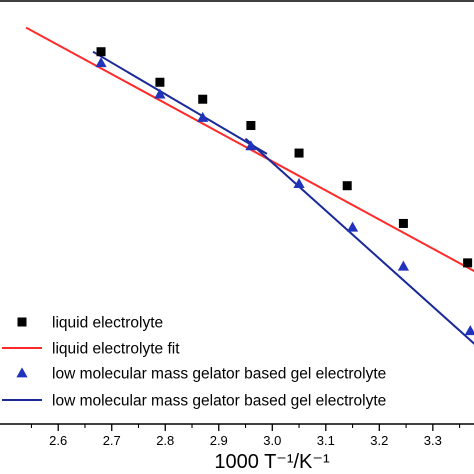 The image size is (474, 474). I want to click on x-tick-label: 2.9, so click(219, 440).